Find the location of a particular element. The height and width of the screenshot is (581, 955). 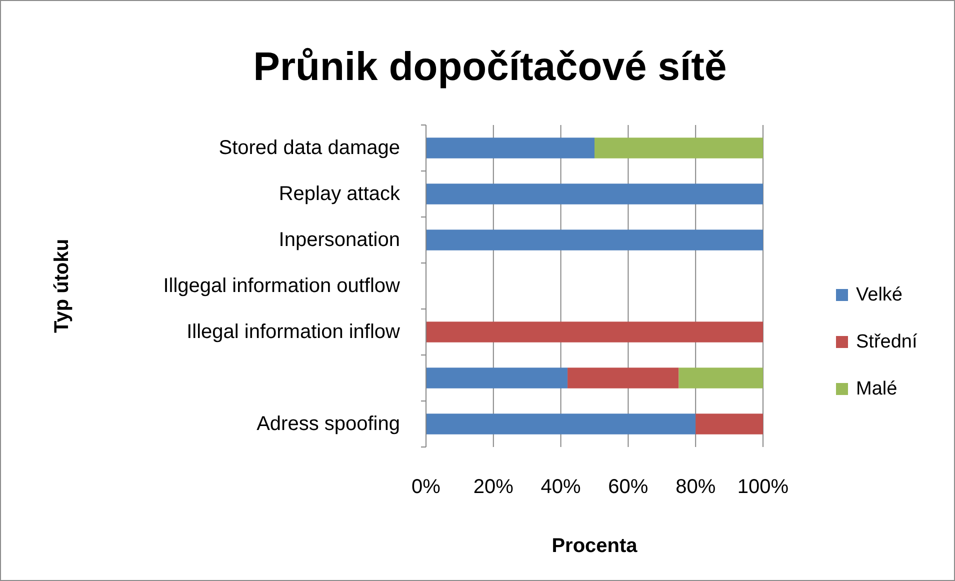

legend-label: Velké is located at coordinates (879, 295).